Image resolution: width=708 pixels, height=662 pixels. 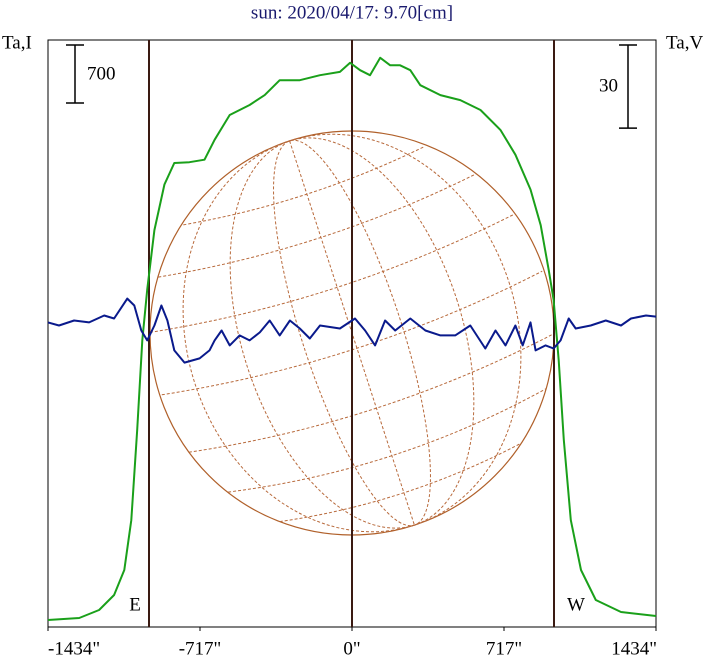 What do you see at coordinates (608, 85) in the screenshot?
I see `scale-label-v: 30` at bounding box center [608, 85].